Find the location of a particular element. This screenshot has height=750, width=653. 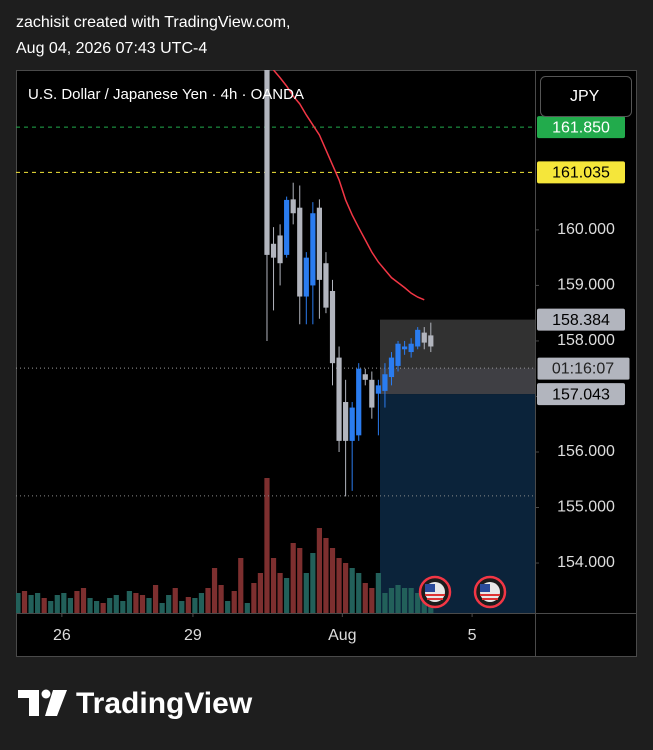

position-mid-zone is located at coordinates (457, 381).